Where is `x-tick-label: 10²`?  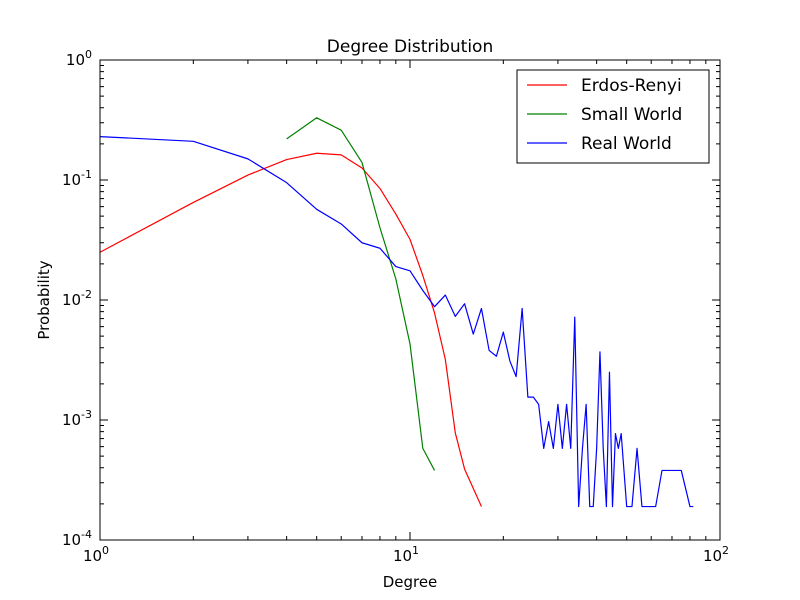
x-tick-label: 10² is located at coordinates (716, 554).